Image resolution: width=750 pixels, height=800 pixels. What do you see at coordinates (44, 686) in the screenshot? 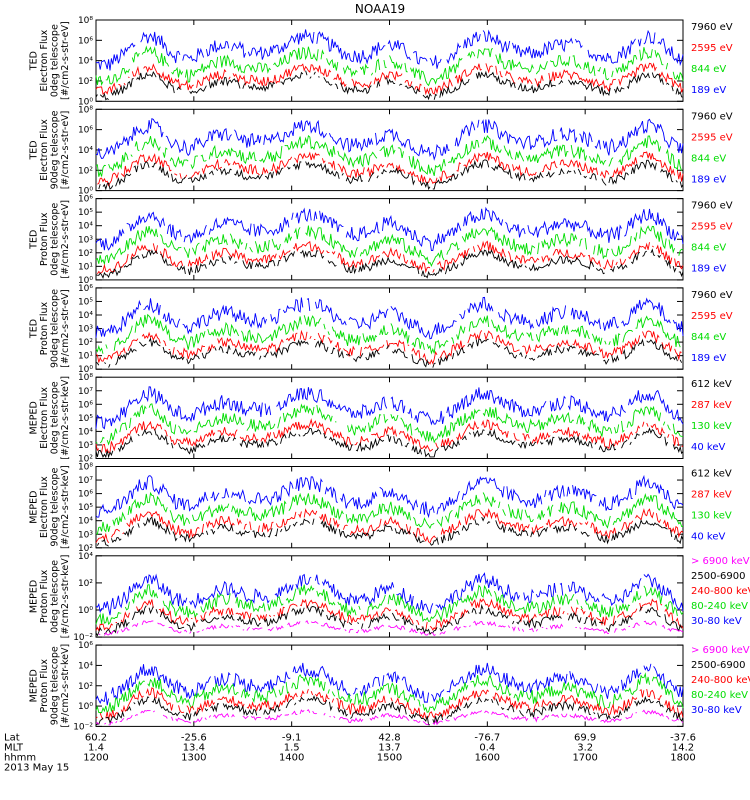
I see `y-axis-label-line: Proton Flux` at bounding box center [44, 686].